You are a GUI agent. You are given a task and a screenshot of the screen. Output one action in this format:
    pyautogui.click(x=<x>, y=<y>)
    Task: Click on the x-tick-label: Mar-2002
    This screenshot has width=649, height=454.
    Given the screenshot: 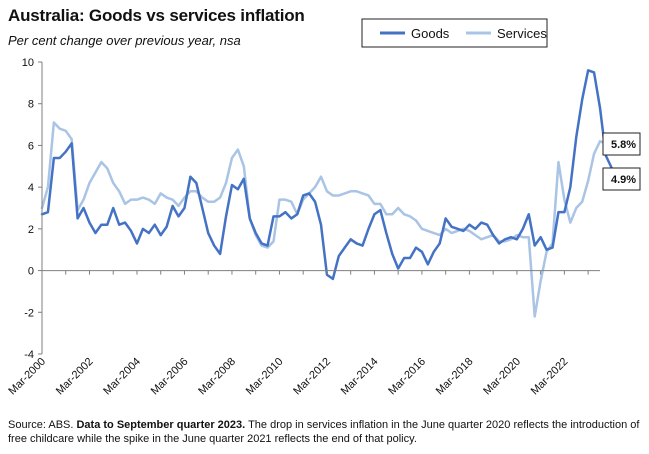 What is the action you would take?
    pyautogui.click(x=75, y=377)
    